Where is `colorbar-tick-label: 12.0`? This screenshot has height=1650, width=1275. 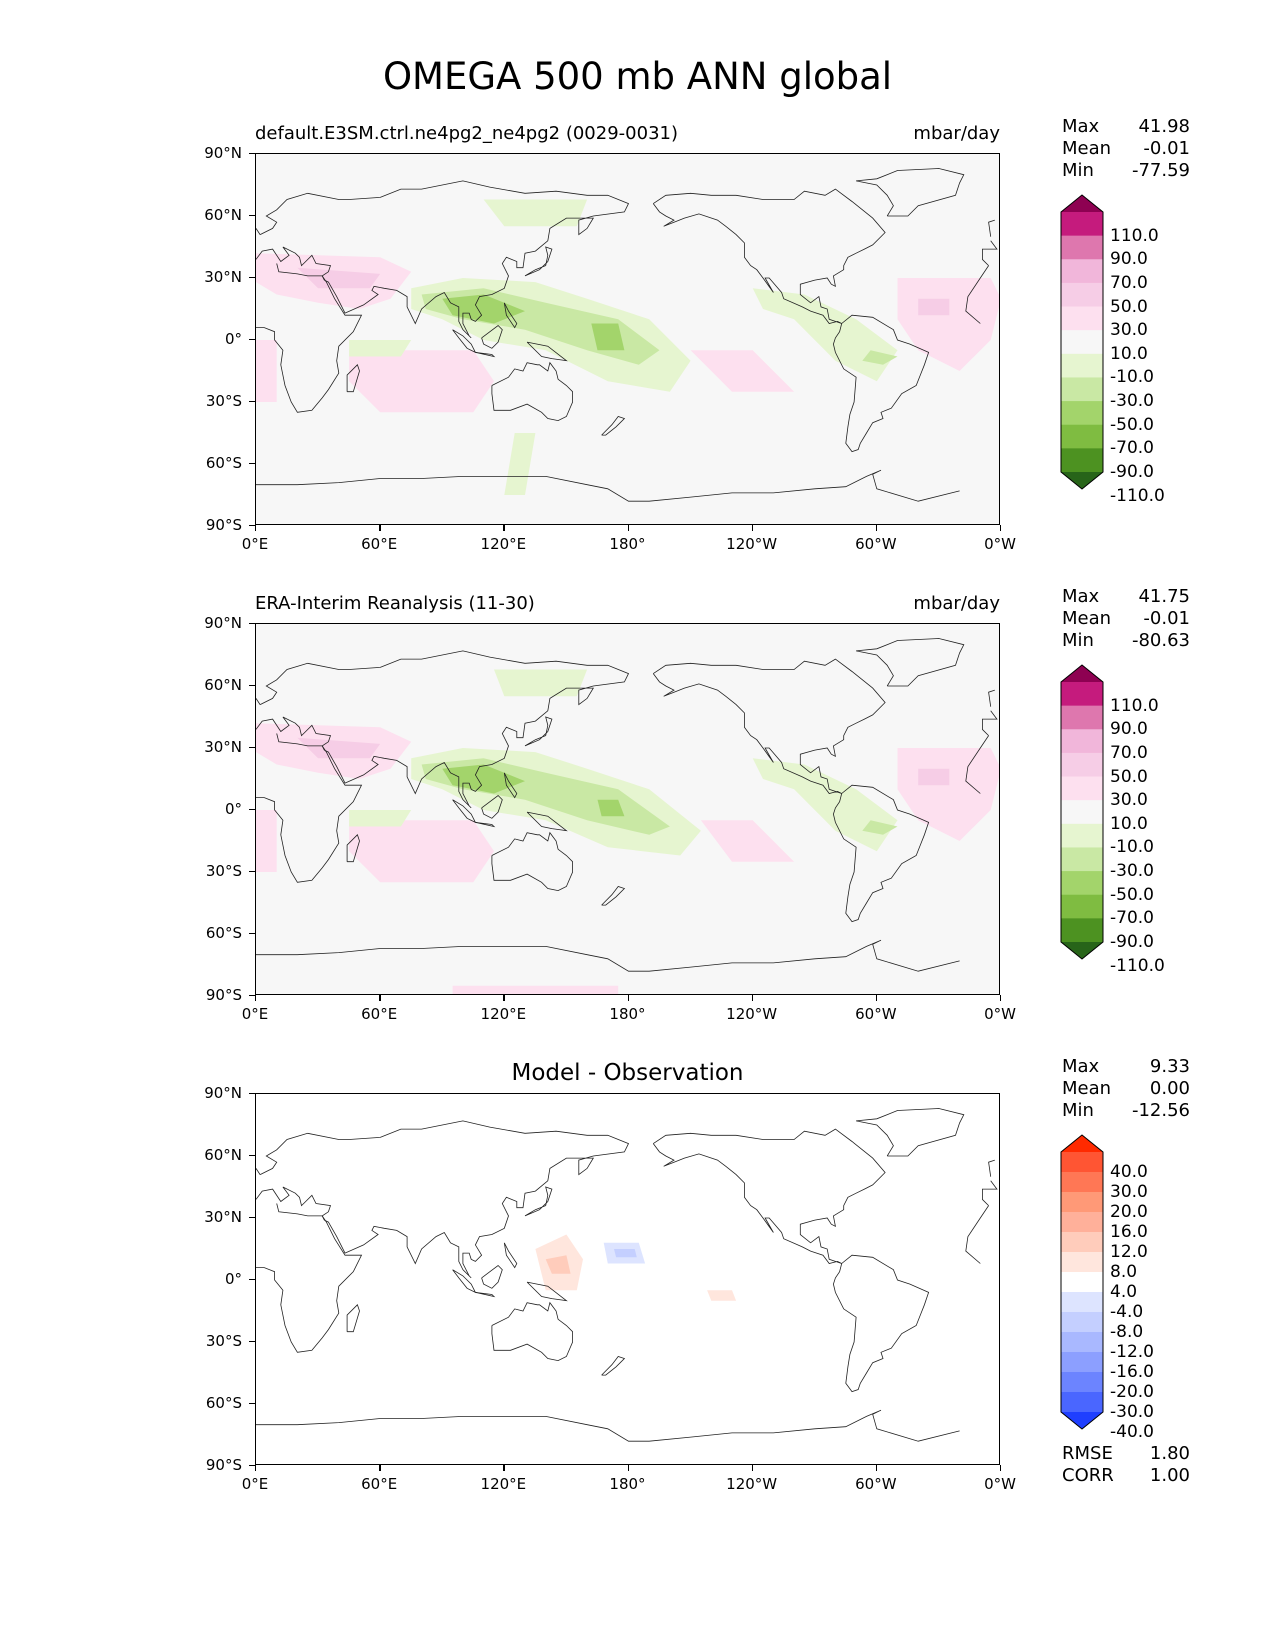 colorbar-tick-label: 12.0 is located at coordinates (1129, 1252).